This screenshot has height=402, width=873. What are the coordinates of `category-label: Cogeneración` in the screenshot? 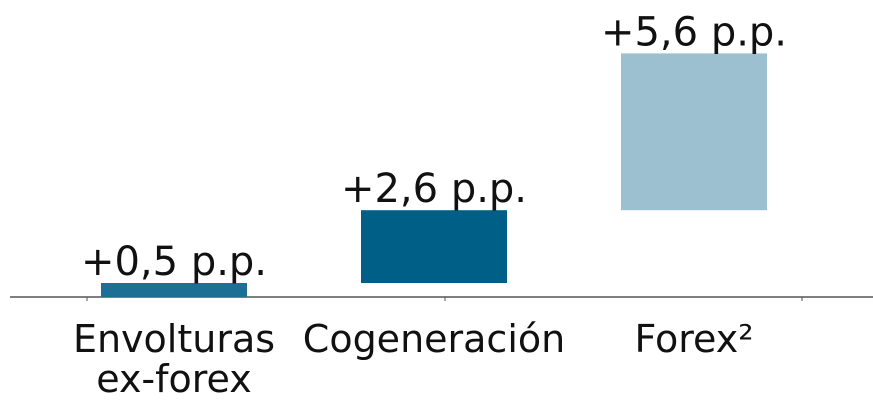 It's located at (434, 339).